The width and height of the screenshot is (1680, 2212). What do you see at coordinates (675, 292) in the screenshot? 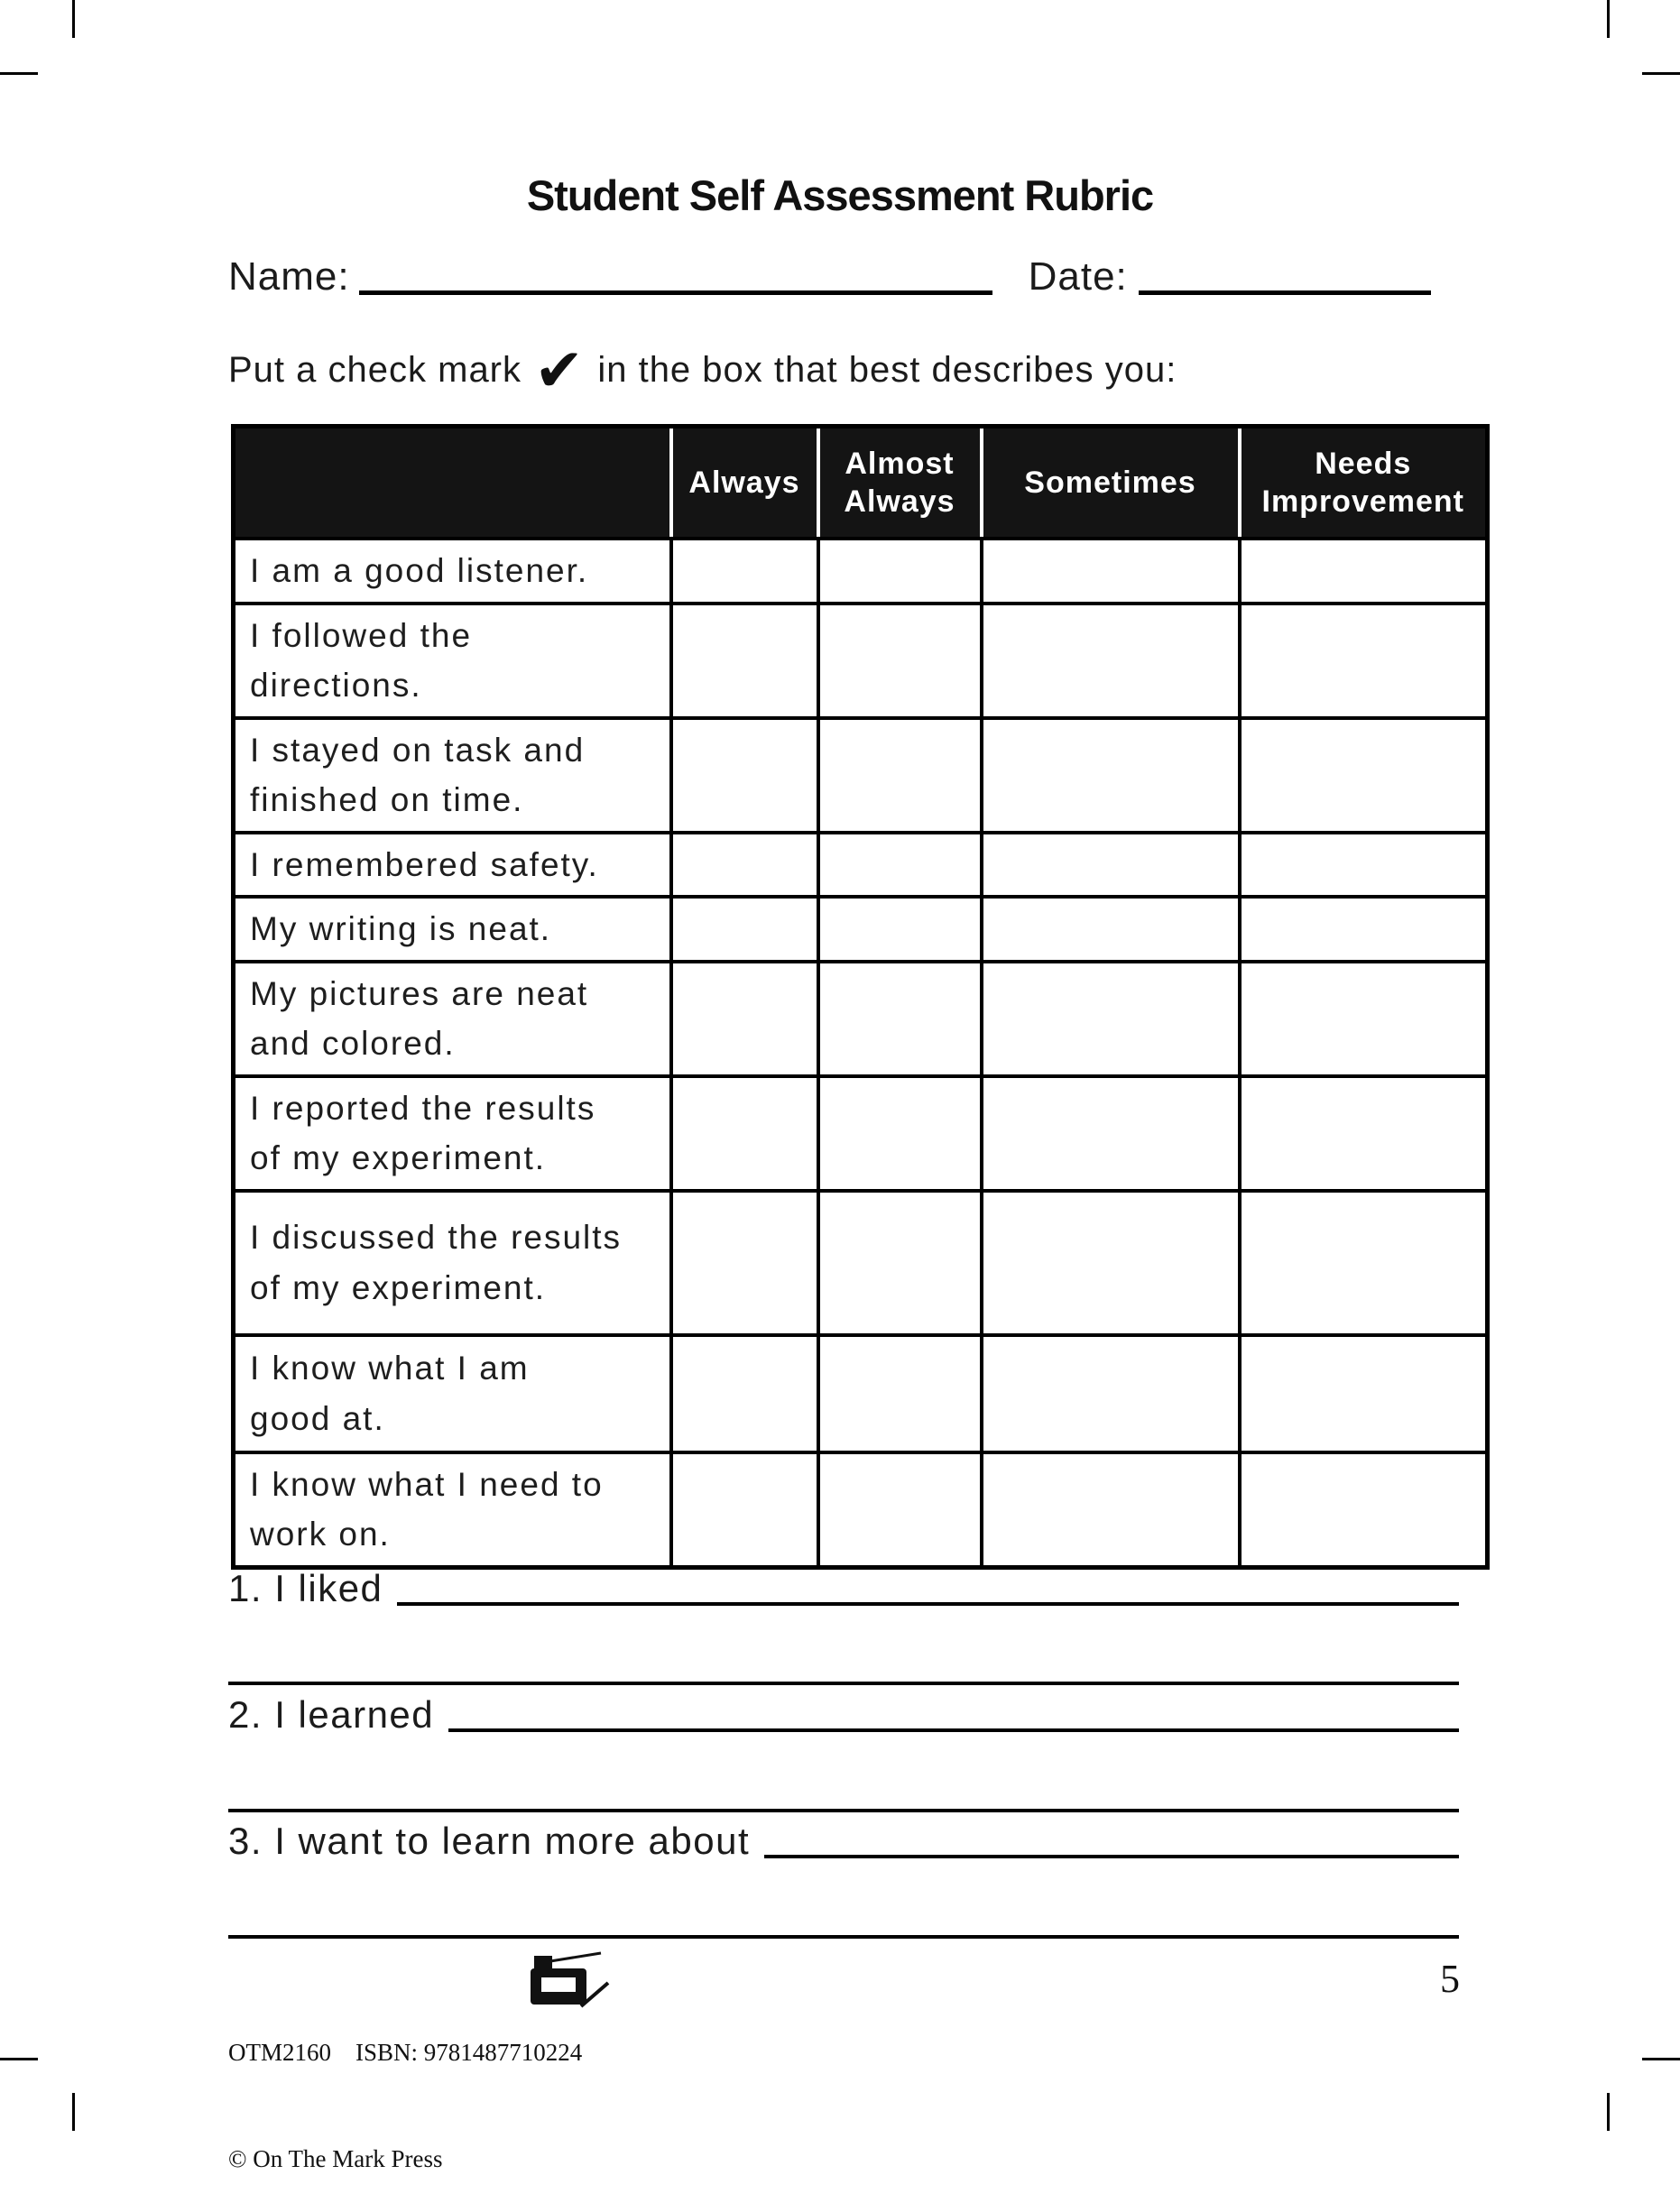
I see `name-input-line` at bounding box center [675, 292].